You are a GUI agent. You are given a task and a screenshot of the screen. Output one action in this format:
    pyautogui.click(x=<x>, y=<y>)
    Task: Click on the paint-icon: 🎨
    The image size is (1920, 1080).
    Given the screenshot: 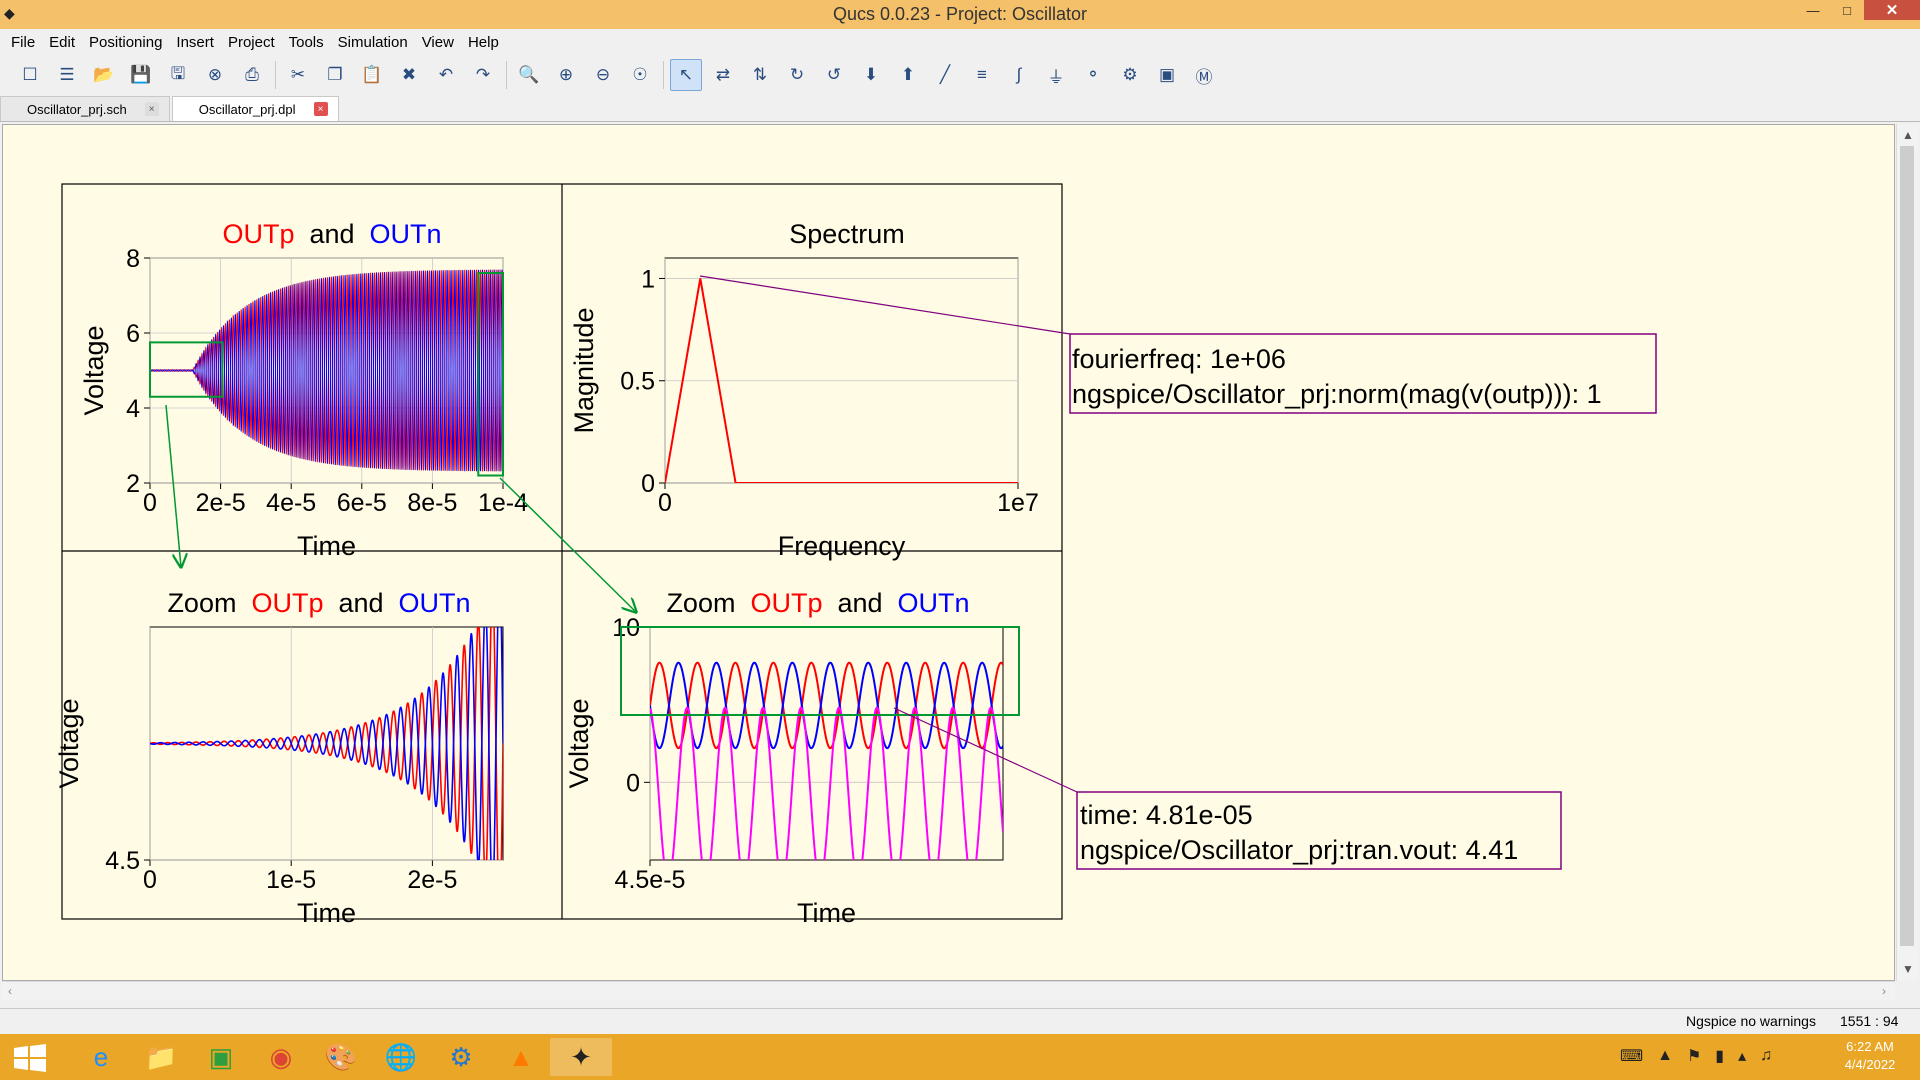 What is the action you would take?
    pyautogui.click(x=341, y=1056)
    